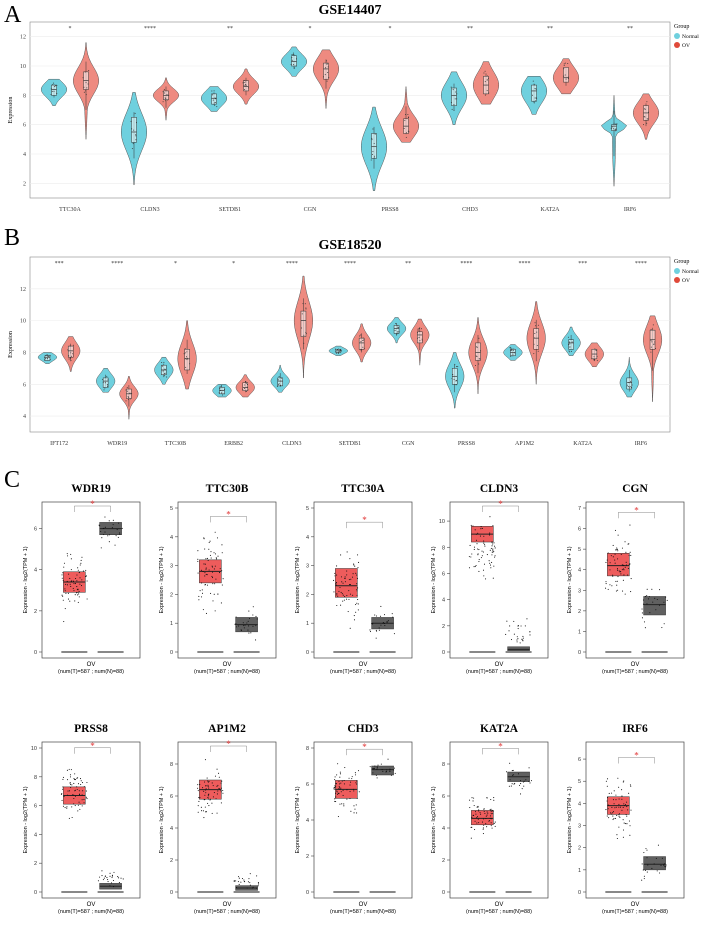 The width and height of the screenshot is (708, 946). What do you see at coordinates (470, 210) in the screenshot?
I see `x-tick-label: CHD3` at bounding box center [470, 210].